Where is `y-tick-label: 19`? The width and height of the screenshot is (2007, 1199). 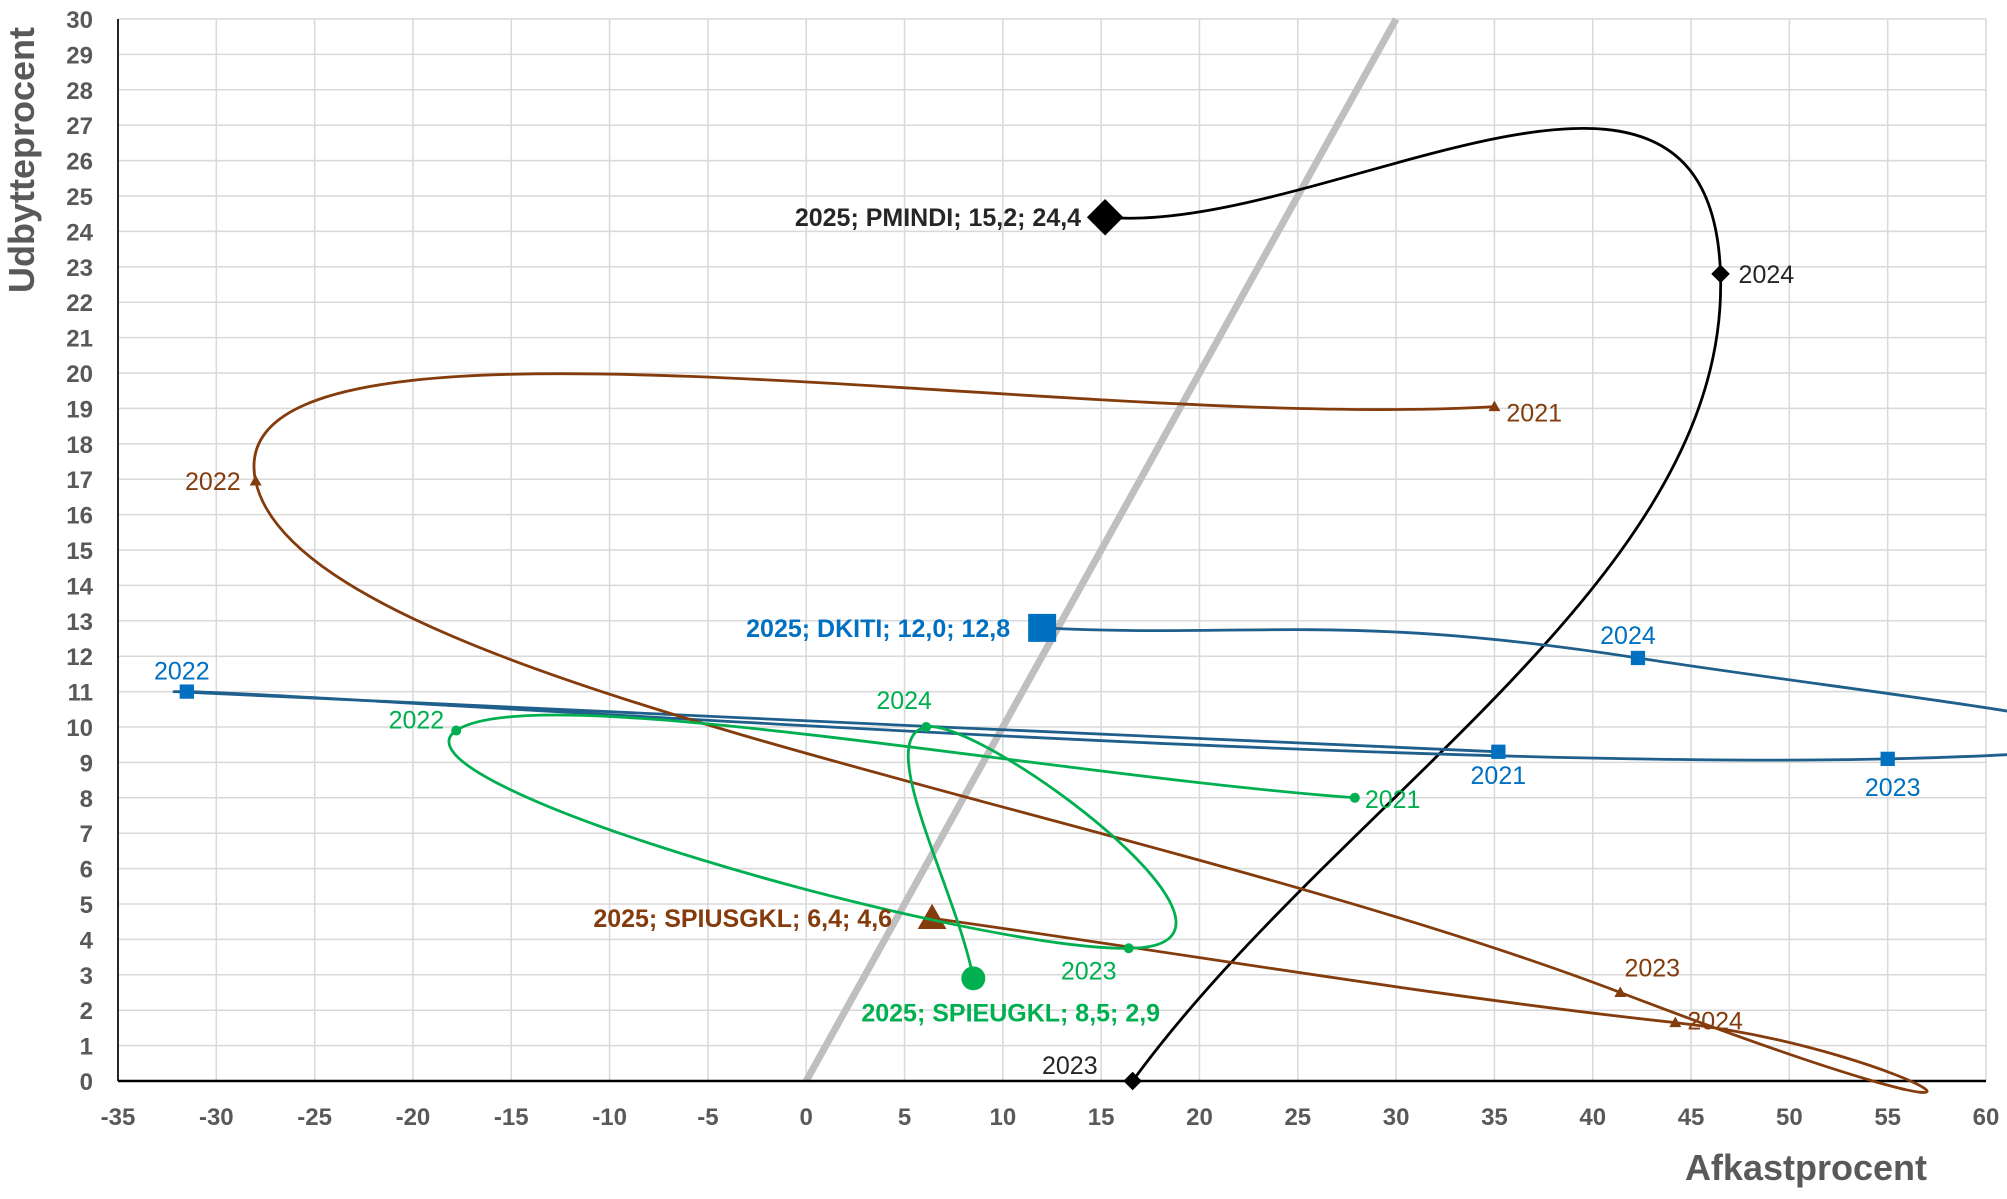
y-tick-label: 19 is located at coordinates (79, 409).